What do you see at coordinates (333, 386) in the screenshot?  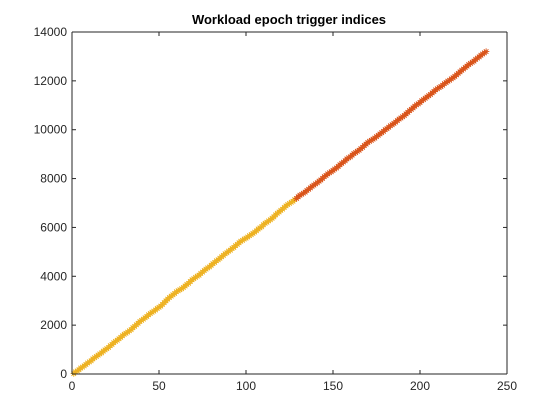 I see `x-tick-label: 150` at bounding box center [333, 386].